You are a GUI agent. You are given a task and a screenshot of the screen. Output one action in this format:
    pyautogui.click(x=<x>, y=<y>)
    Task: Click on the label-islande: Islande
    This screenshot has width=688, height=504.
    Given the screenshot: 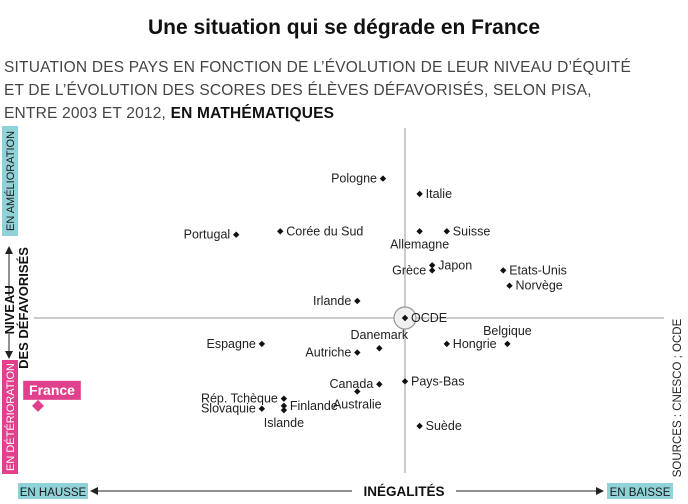 What is the action you would take?
    pyautogui.click(x=284, y=423)
    